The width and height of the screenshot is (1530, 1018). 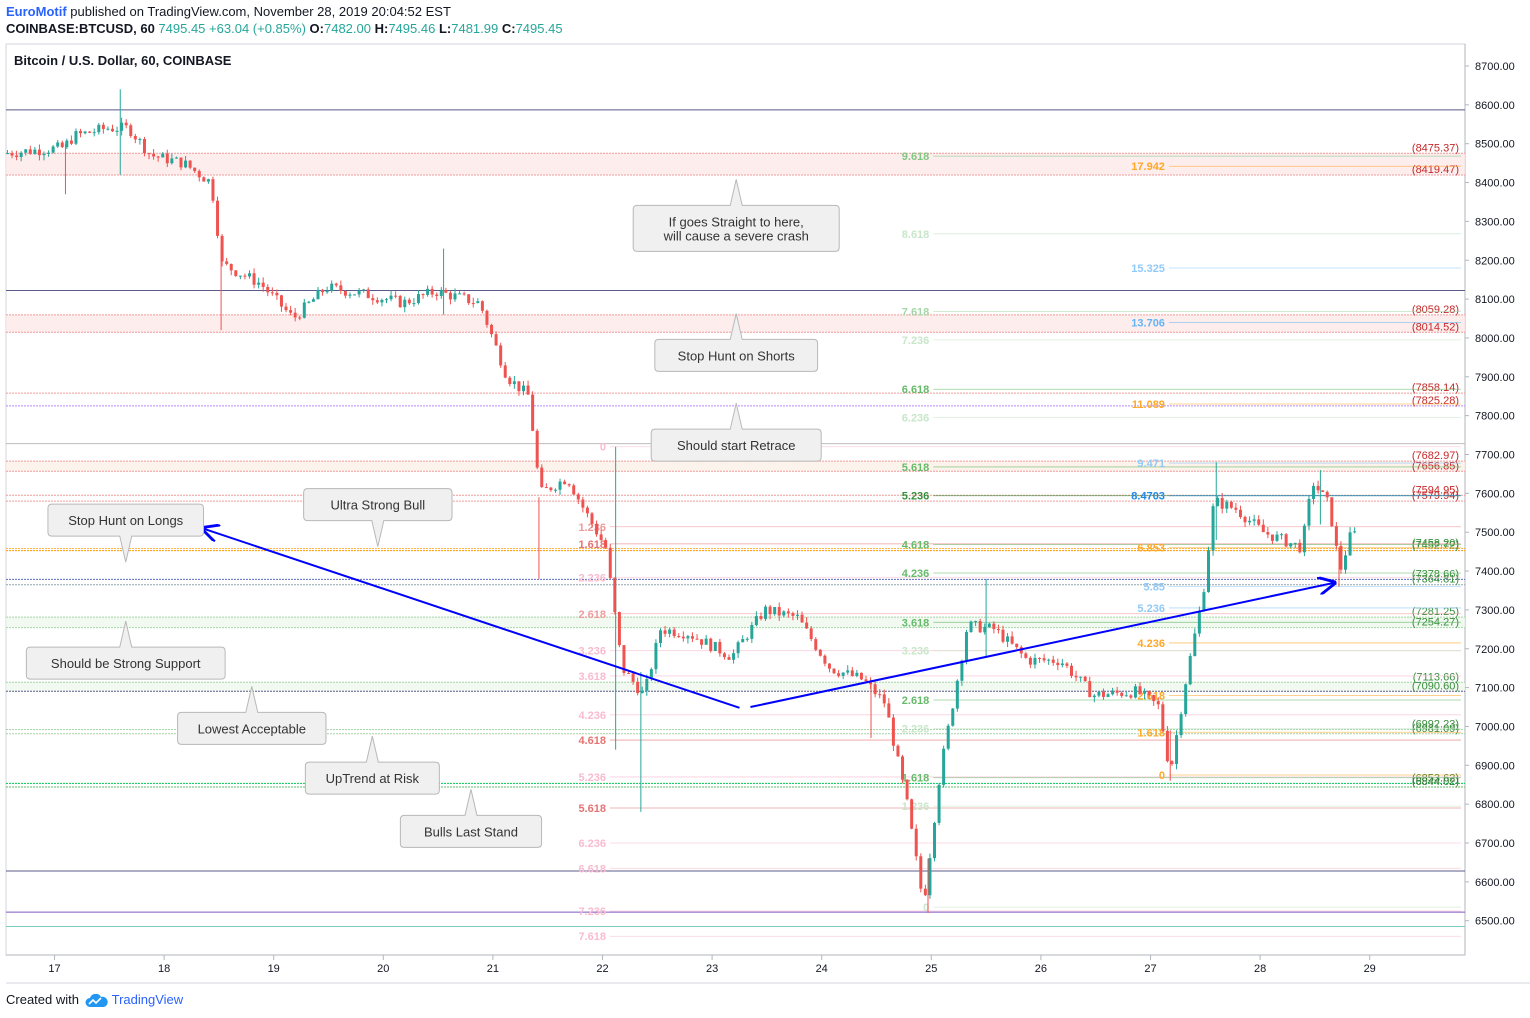 I want to click on y-tick-label: 7400.00, so click(x=1495, y=572).